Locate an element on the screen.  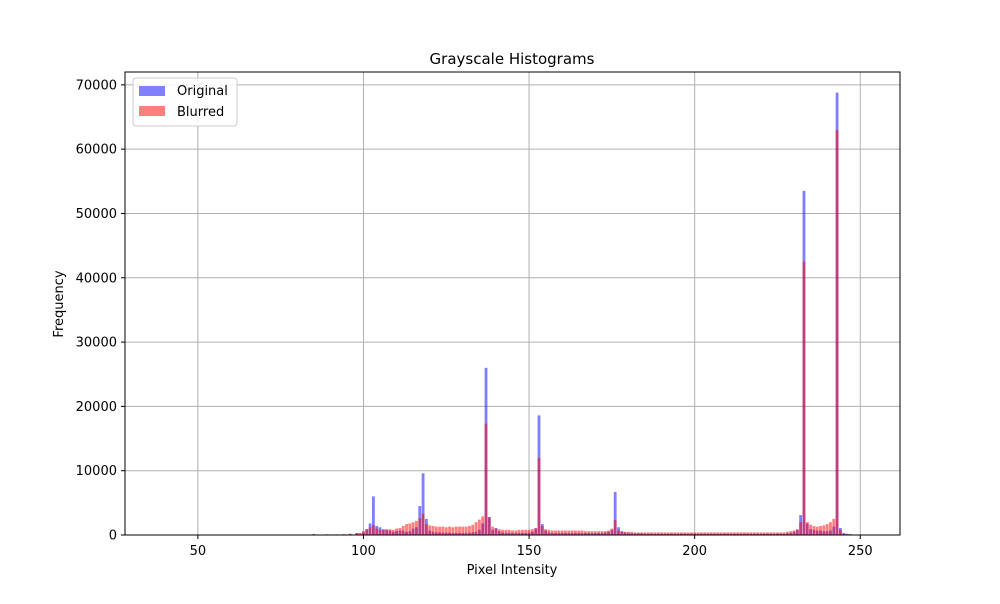
legend-label-original: Original is located at coordinates (202, 91).